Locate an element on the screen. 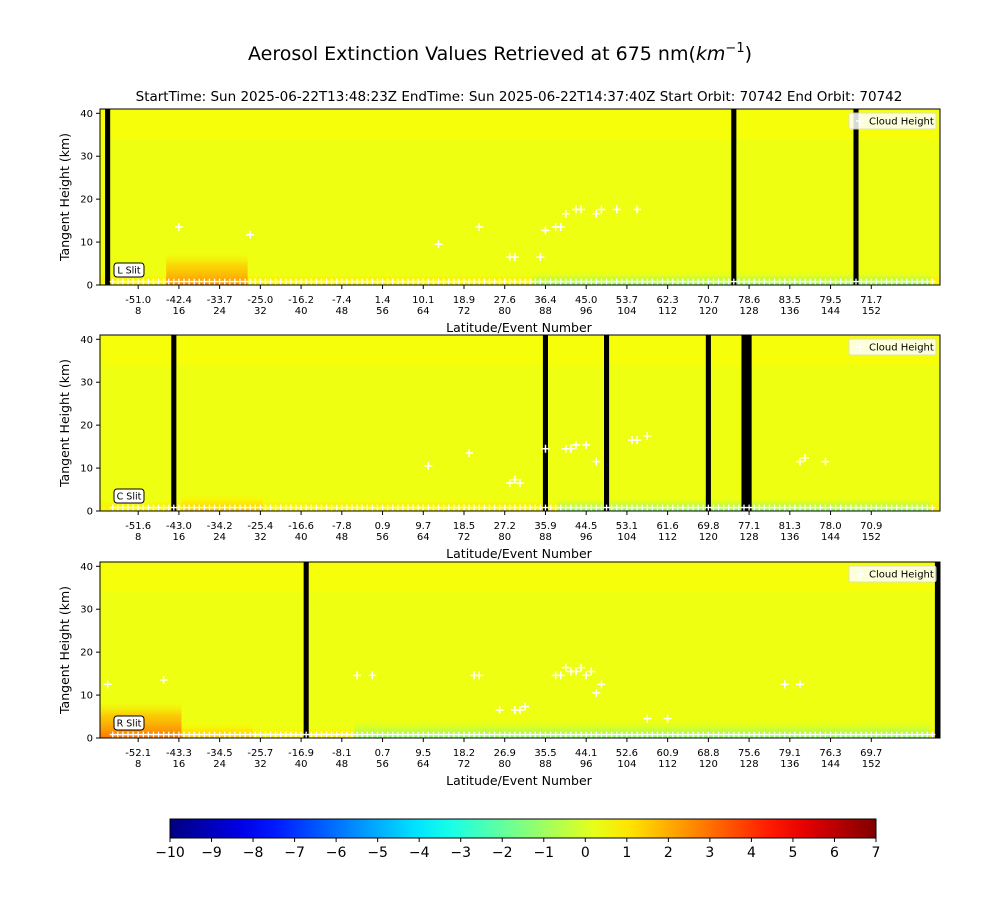 The image size is (1000, 900). event-tick-label: 8 is located at coordinates (138, 311).